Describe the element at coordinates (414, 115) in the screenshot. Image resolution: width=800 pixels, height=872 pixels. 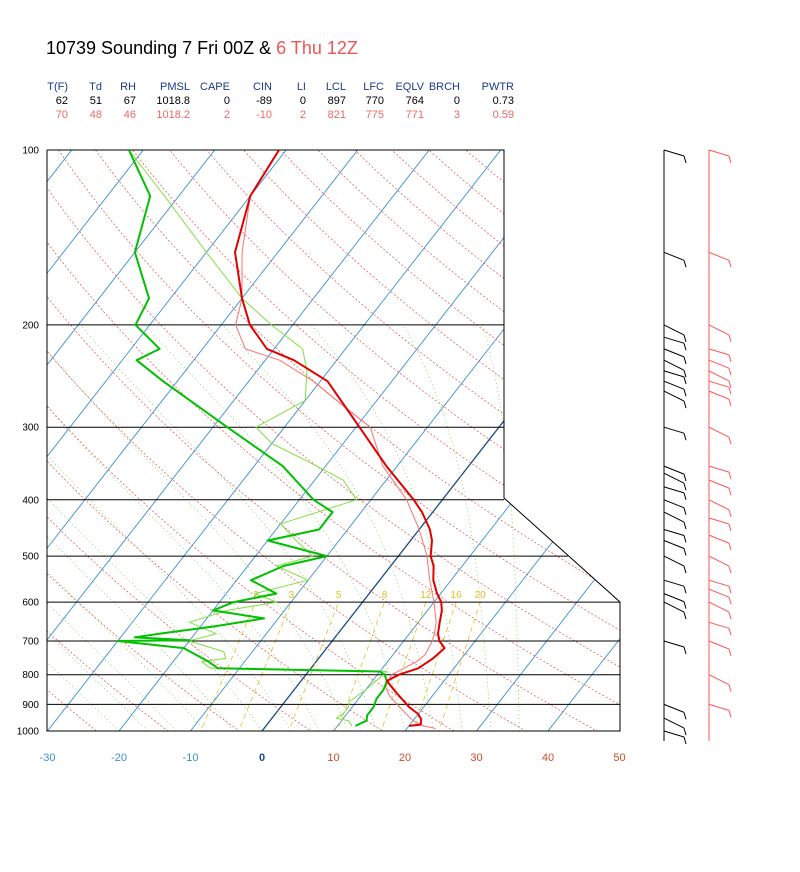
I see `indices-cell: 771` at that location.